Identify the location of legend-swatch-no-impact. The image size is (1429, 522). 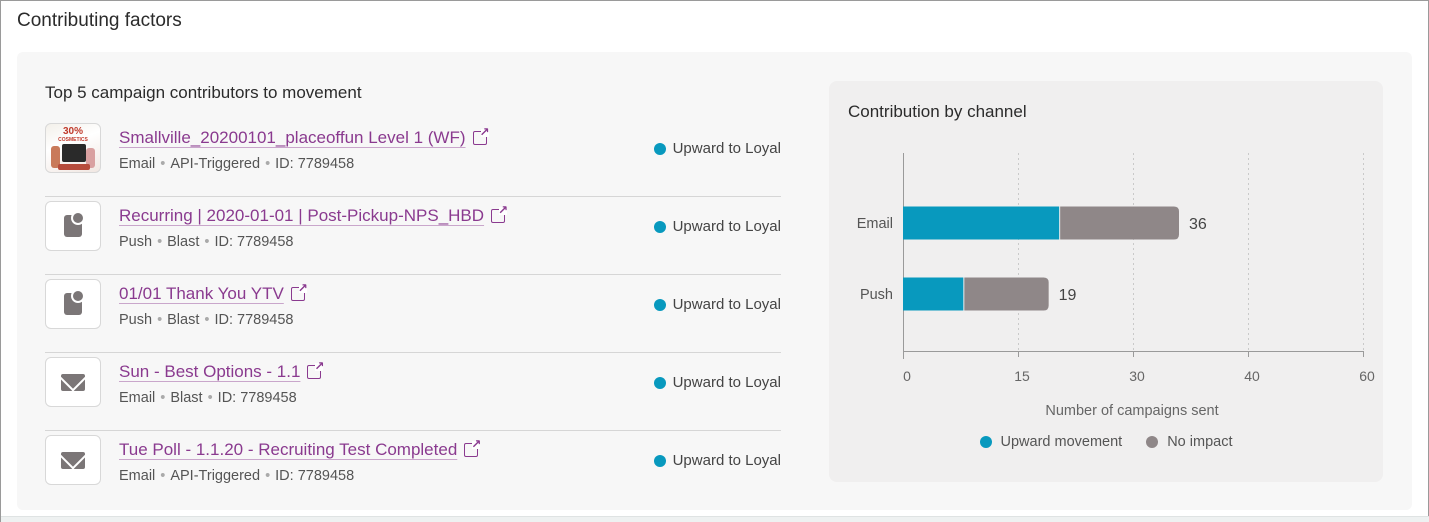
(1152, 442).